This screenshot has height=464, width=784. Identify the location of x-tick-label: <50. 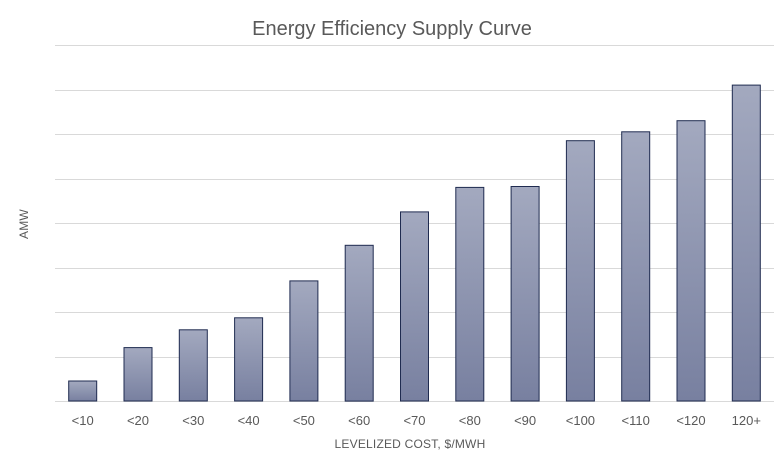
(304, 420).